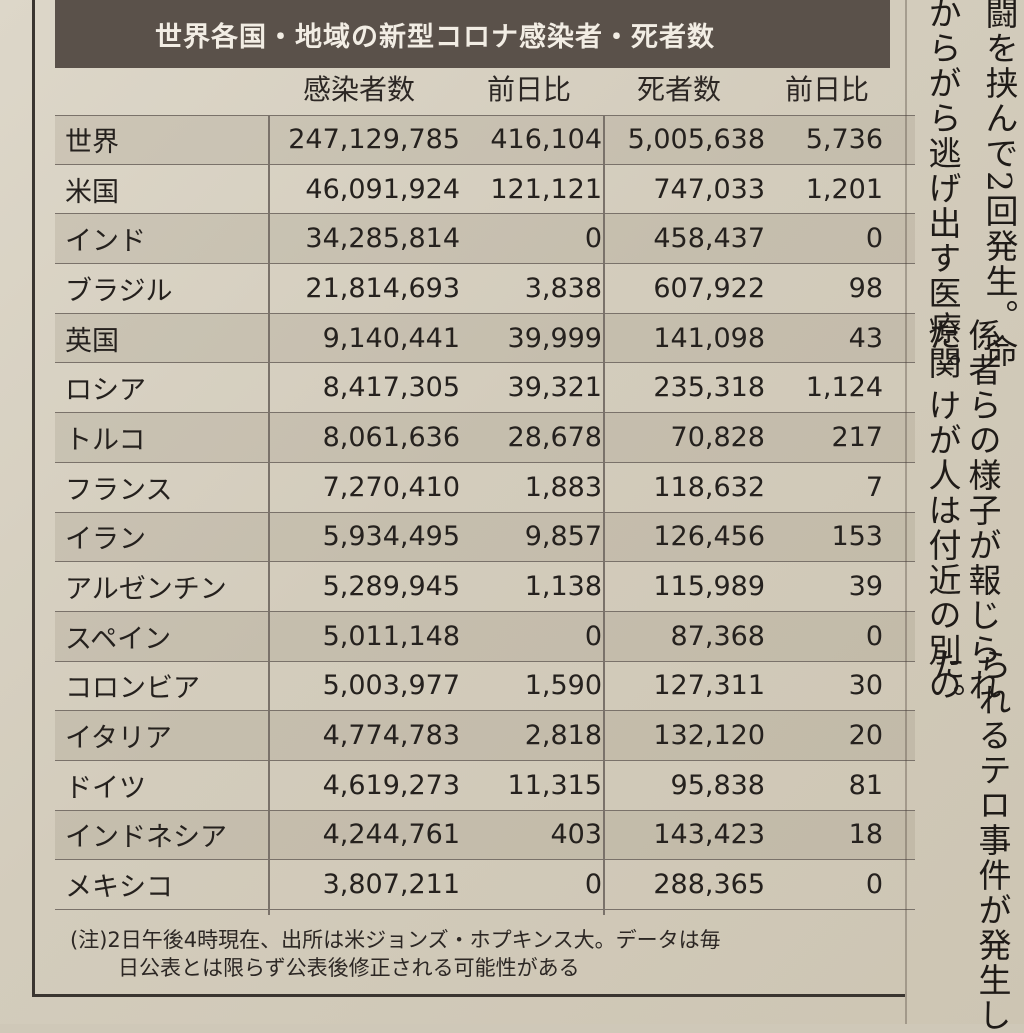 The height and width of the screenshot is (1033, 1024). I want to click on deaths-value: 5,005,638, so click(696, 140).